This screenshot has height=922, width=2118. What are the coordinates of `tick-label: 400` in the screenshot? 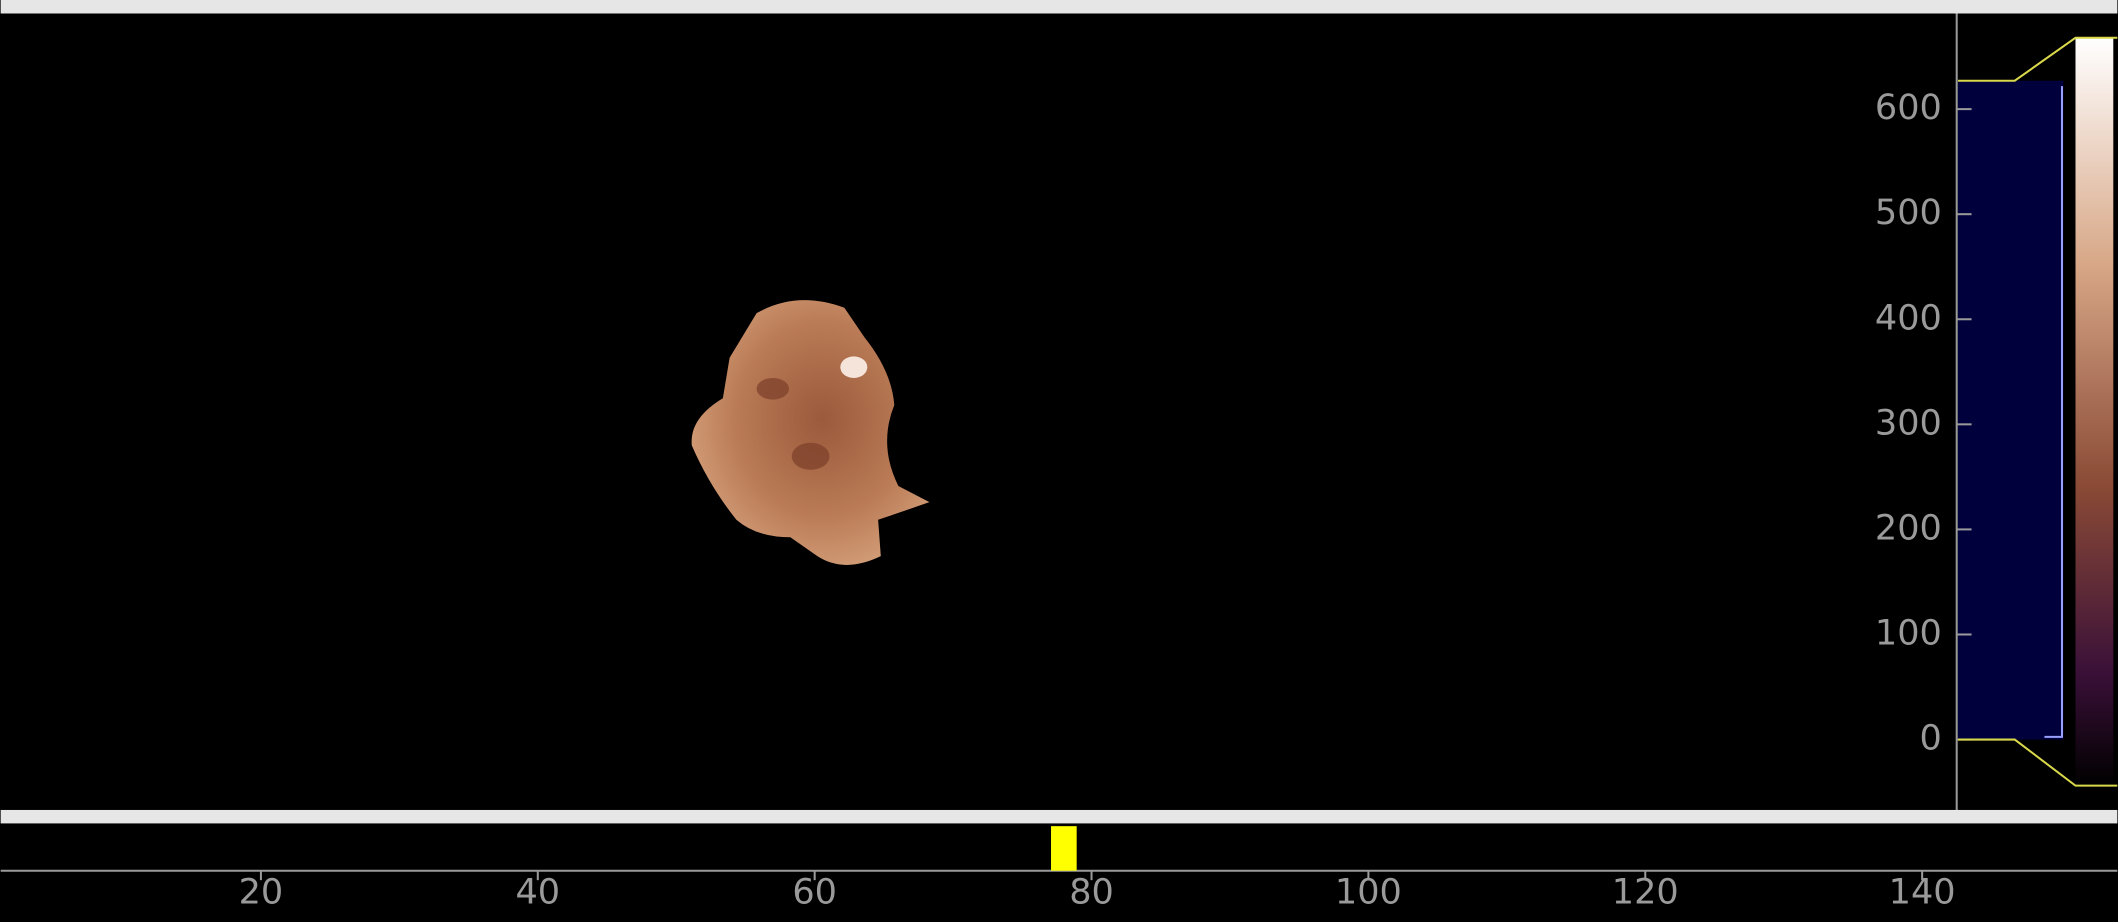 It's located at (1908, 317).